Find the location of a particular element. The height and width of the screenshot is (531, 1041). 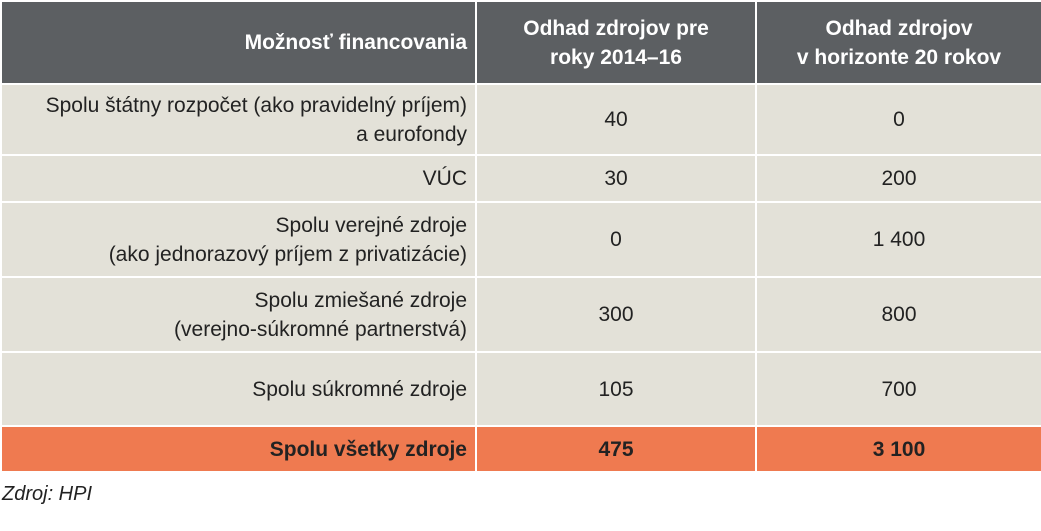

total-row: Spolu všetky zdroje 475 3 100 is located at coordinates (520, 449).